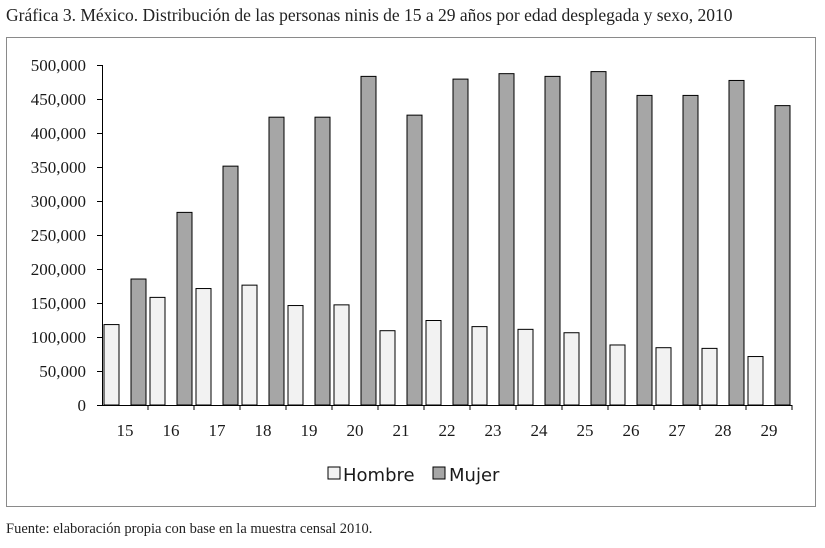 The height and width of the screenshot is (548, 825). I want to click on x-tick-label: 15, so click(125, 430).